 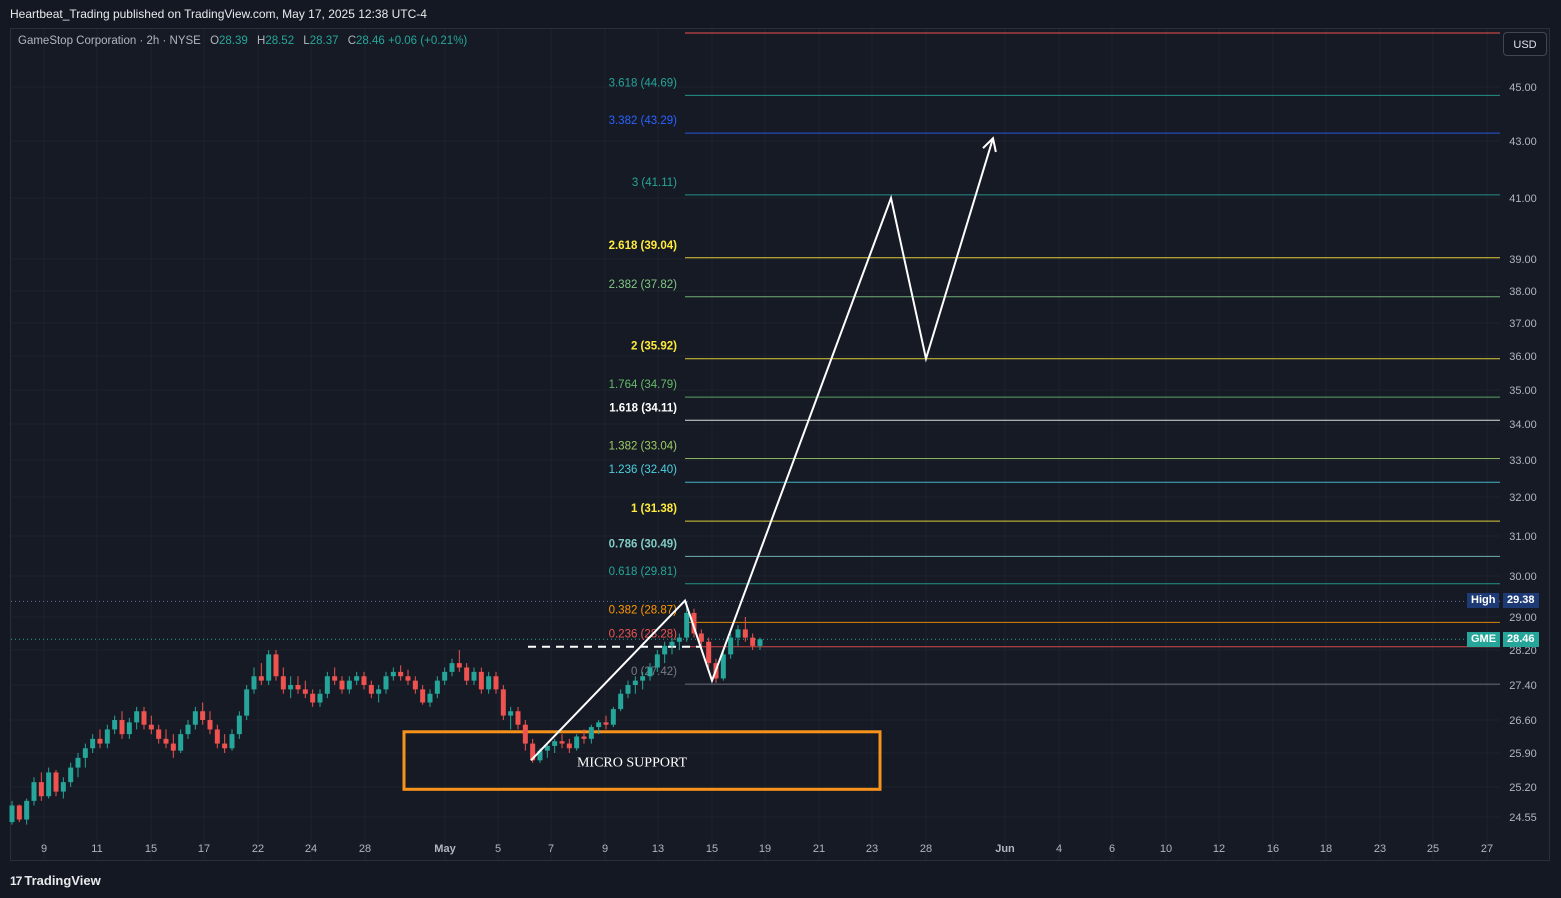 I want to click on price-axis-label: 41.00, so click(x=1523, y=199).